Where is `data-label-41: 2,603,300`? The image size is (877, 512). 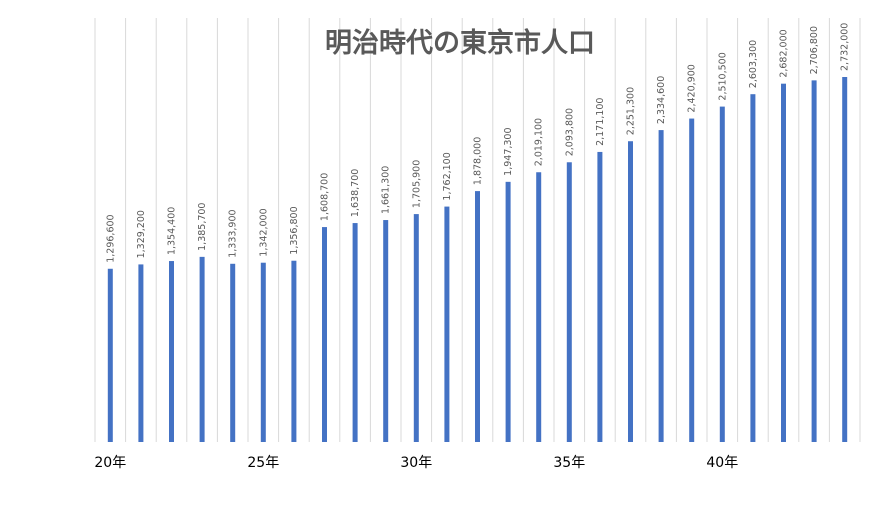 data-label-41: 2,603,300 is located at coordinates (753, 64).